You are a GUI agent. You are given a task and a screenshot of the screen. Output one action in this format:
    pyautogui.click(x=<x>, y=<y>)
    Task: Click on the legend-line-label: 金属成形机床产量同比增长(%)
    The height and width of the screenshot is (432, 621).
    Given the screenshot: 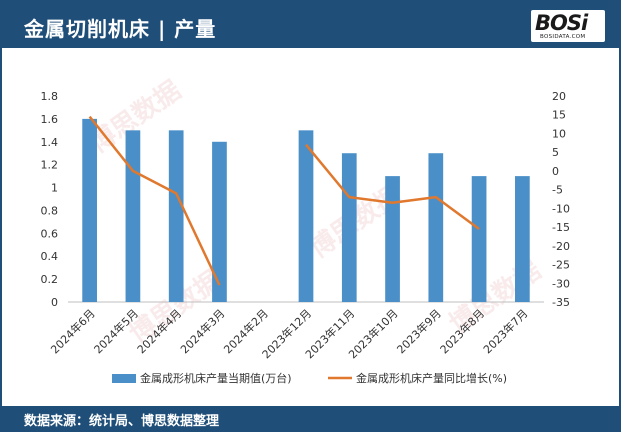 What is the action you would take?
    pyautogui.click(x=431, y=378)
    